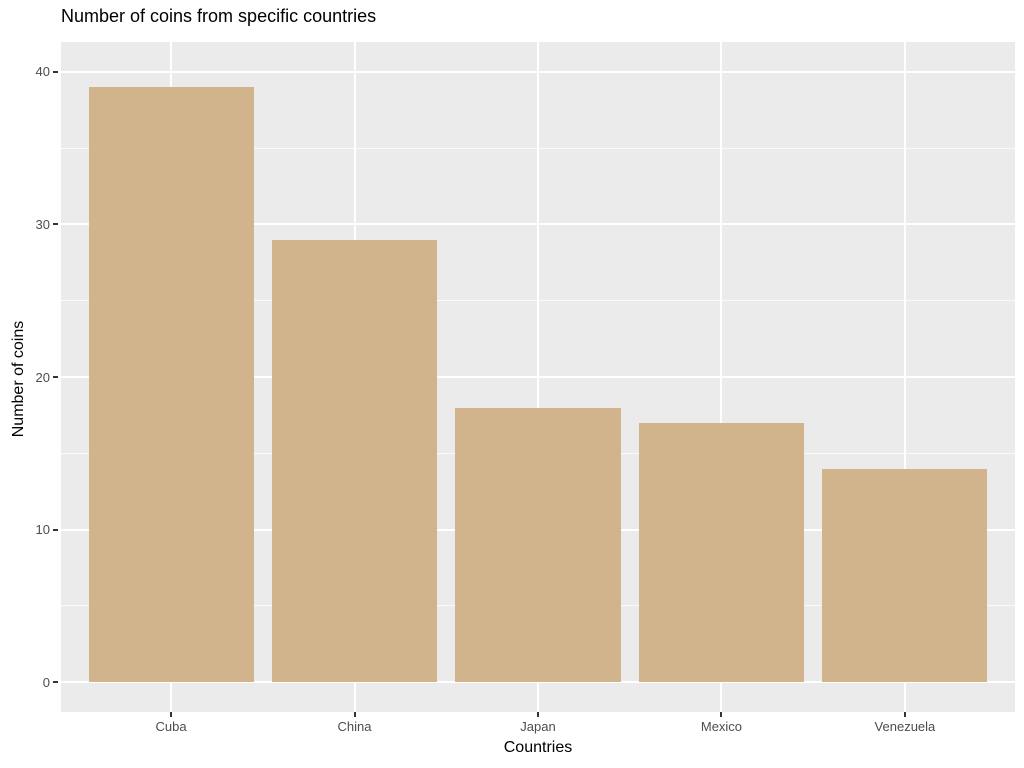  Describe the element at coordinates (171, 726) in the screenshot. I see `x-tick-label: Cuba` at that location.